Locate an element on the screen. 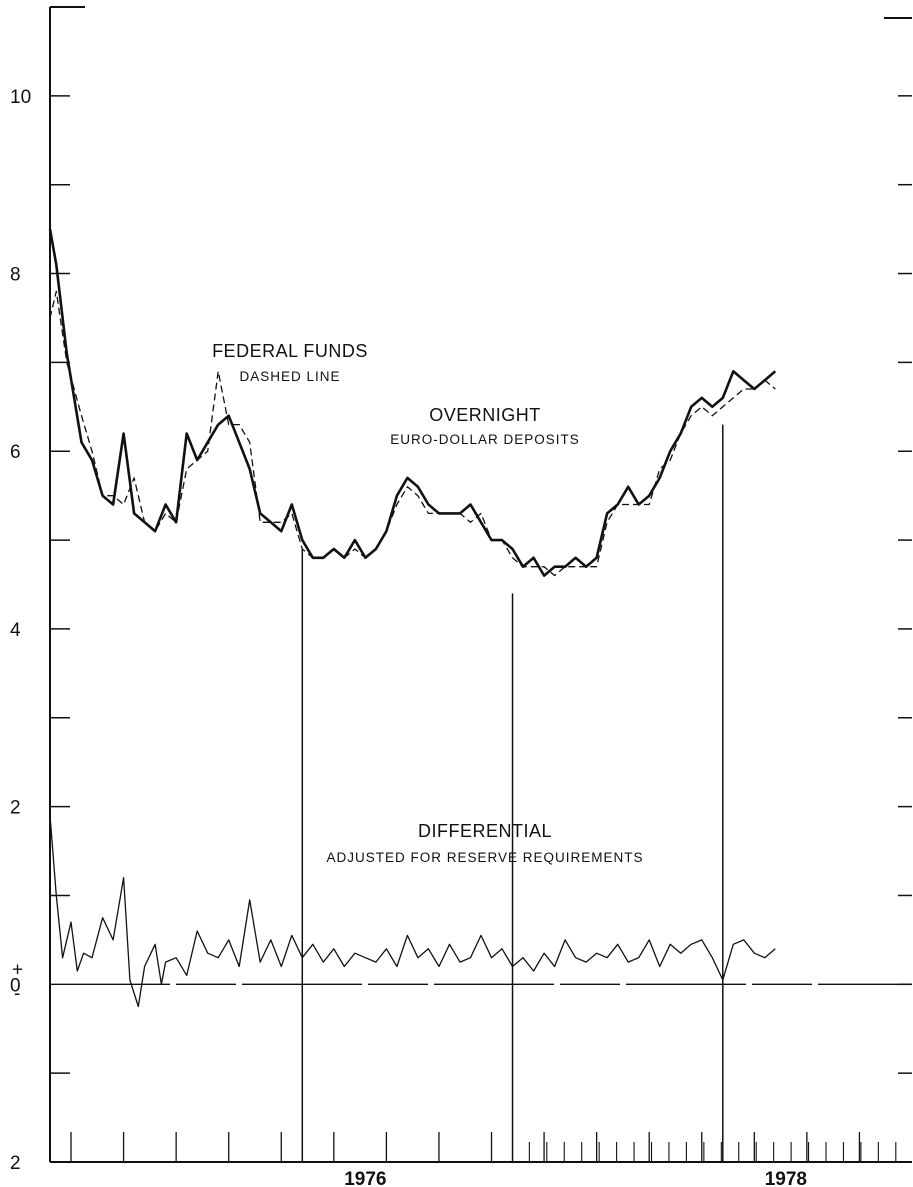 The height and width of the screenshot is (1187, 913). y-tick-label: 8 is located at coordinates (15, 275).